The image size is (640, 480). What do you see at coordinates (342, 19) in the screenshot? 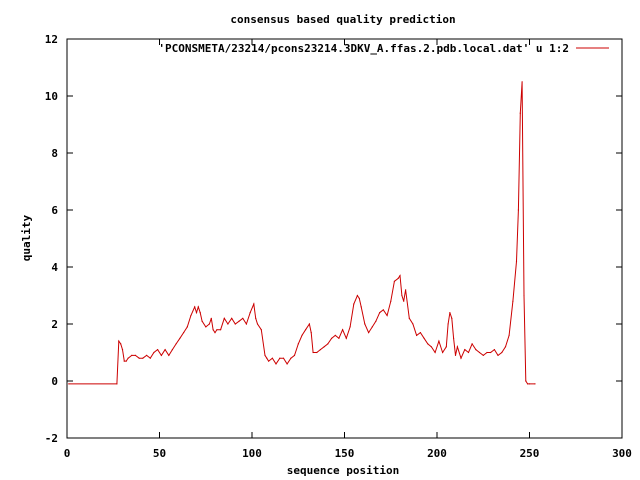
I see `chart-title: consensus based quality prediction` at bounding box center [342, 19].